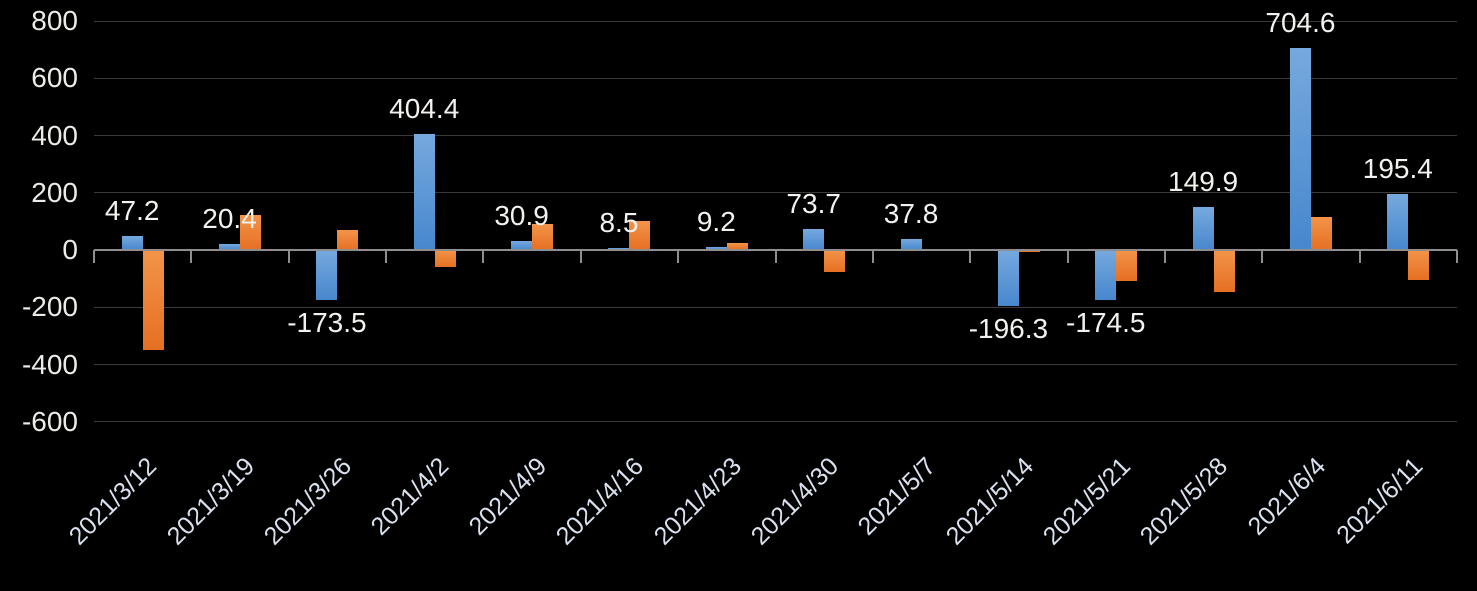 The image size is (1477, 591). What do you see at coordinates (229, 219) in the screenshot?
I see `data-label: 20.4` at bounding box center [229, 219].